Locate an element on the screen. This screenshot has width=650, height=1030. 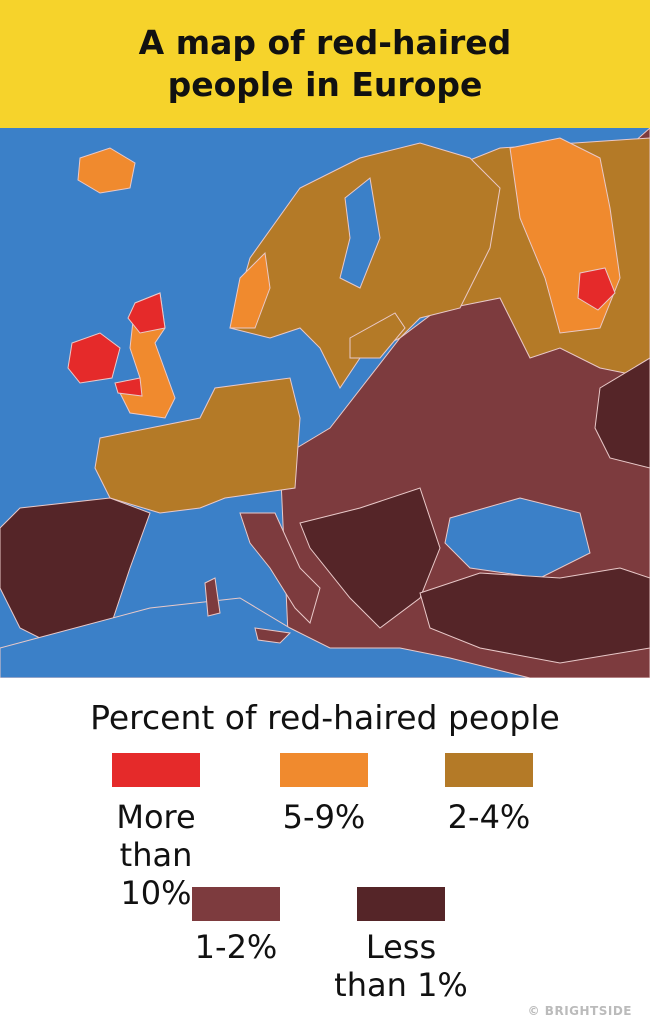
title: A map of red-haired people in Europe is located at coordinates (325, 63).